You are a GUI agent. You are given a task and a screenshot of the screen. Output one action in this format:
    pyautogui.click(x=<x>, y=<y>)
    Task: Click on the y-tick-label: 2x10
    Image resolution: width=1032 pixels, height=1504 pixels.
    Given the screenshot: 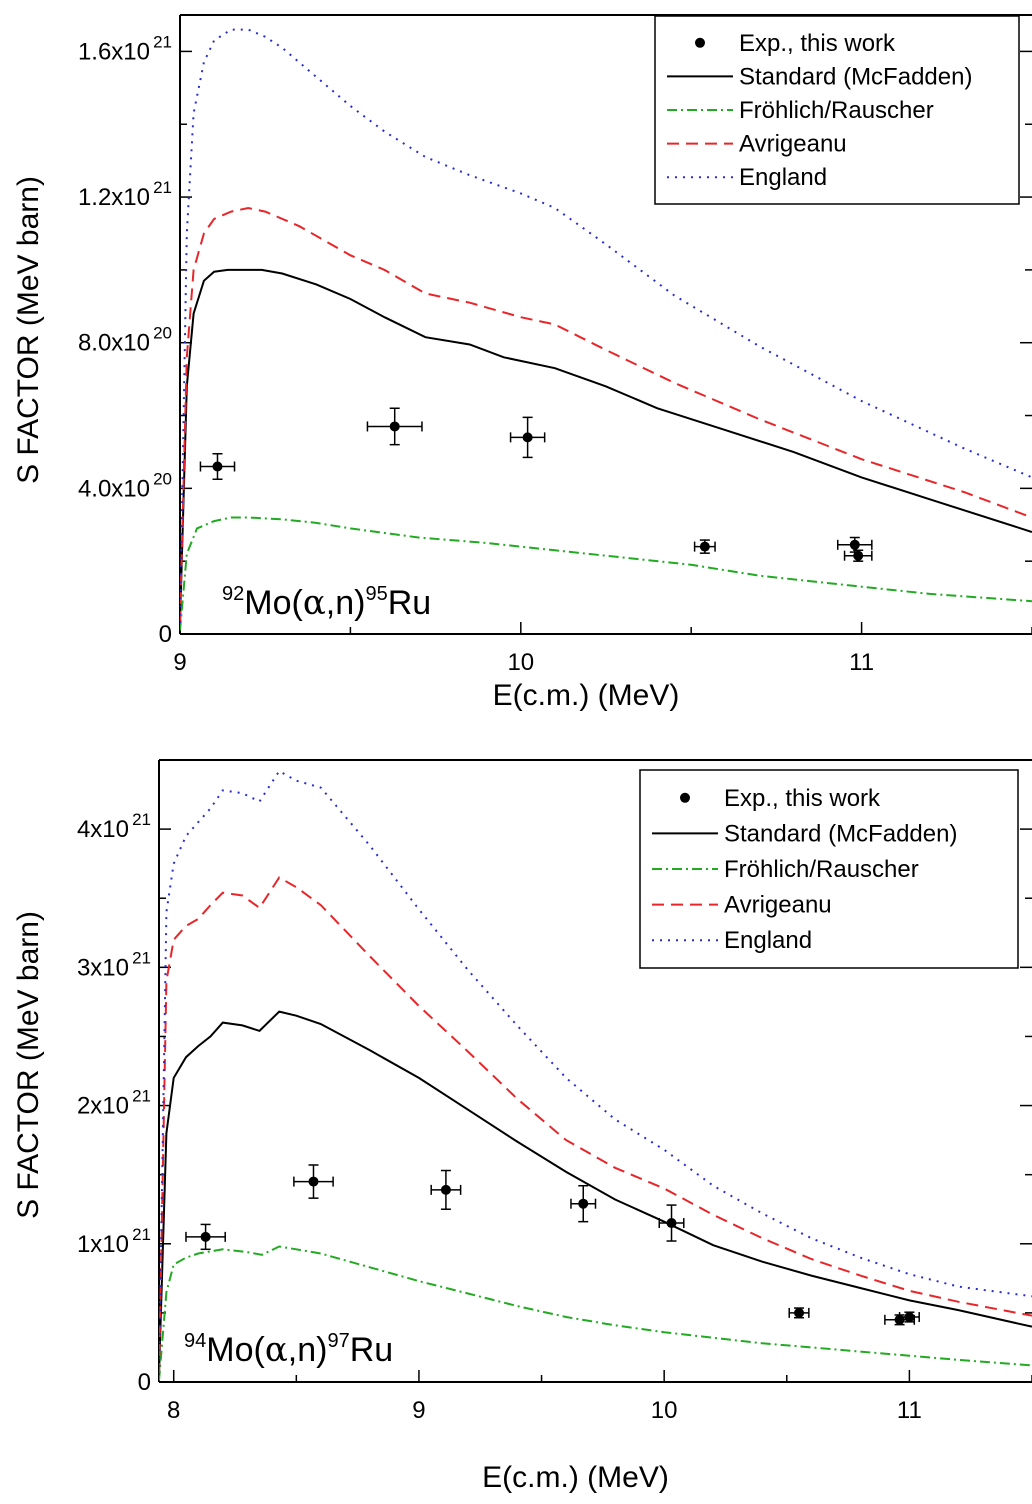 What is the action you would take?
    pyautogui.click(x=103, y=1106)
    